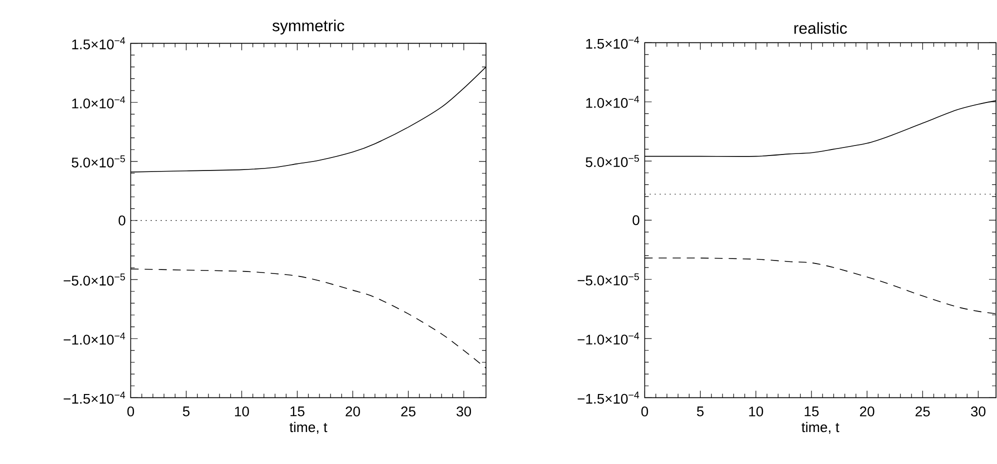  Describe the element at coordinates (820, 28) in the screenshot. I see `chart-title: realistic` at that location.